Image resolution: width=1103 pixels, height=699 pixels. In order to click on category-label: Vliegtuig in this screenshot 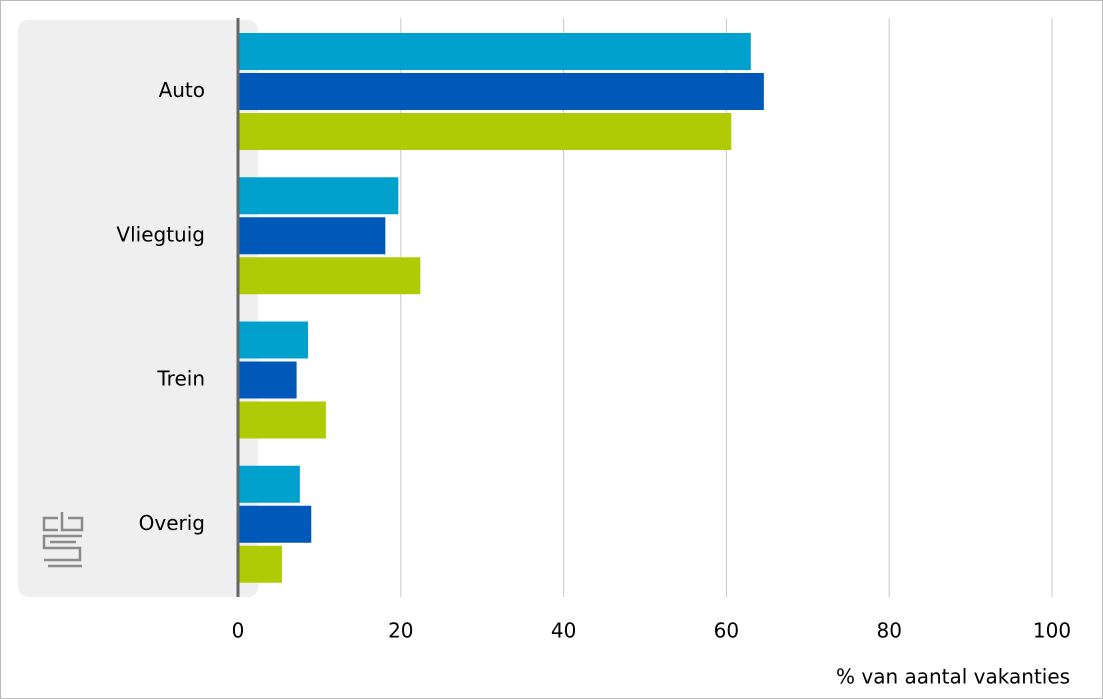, I will do `click(160, 234)`.